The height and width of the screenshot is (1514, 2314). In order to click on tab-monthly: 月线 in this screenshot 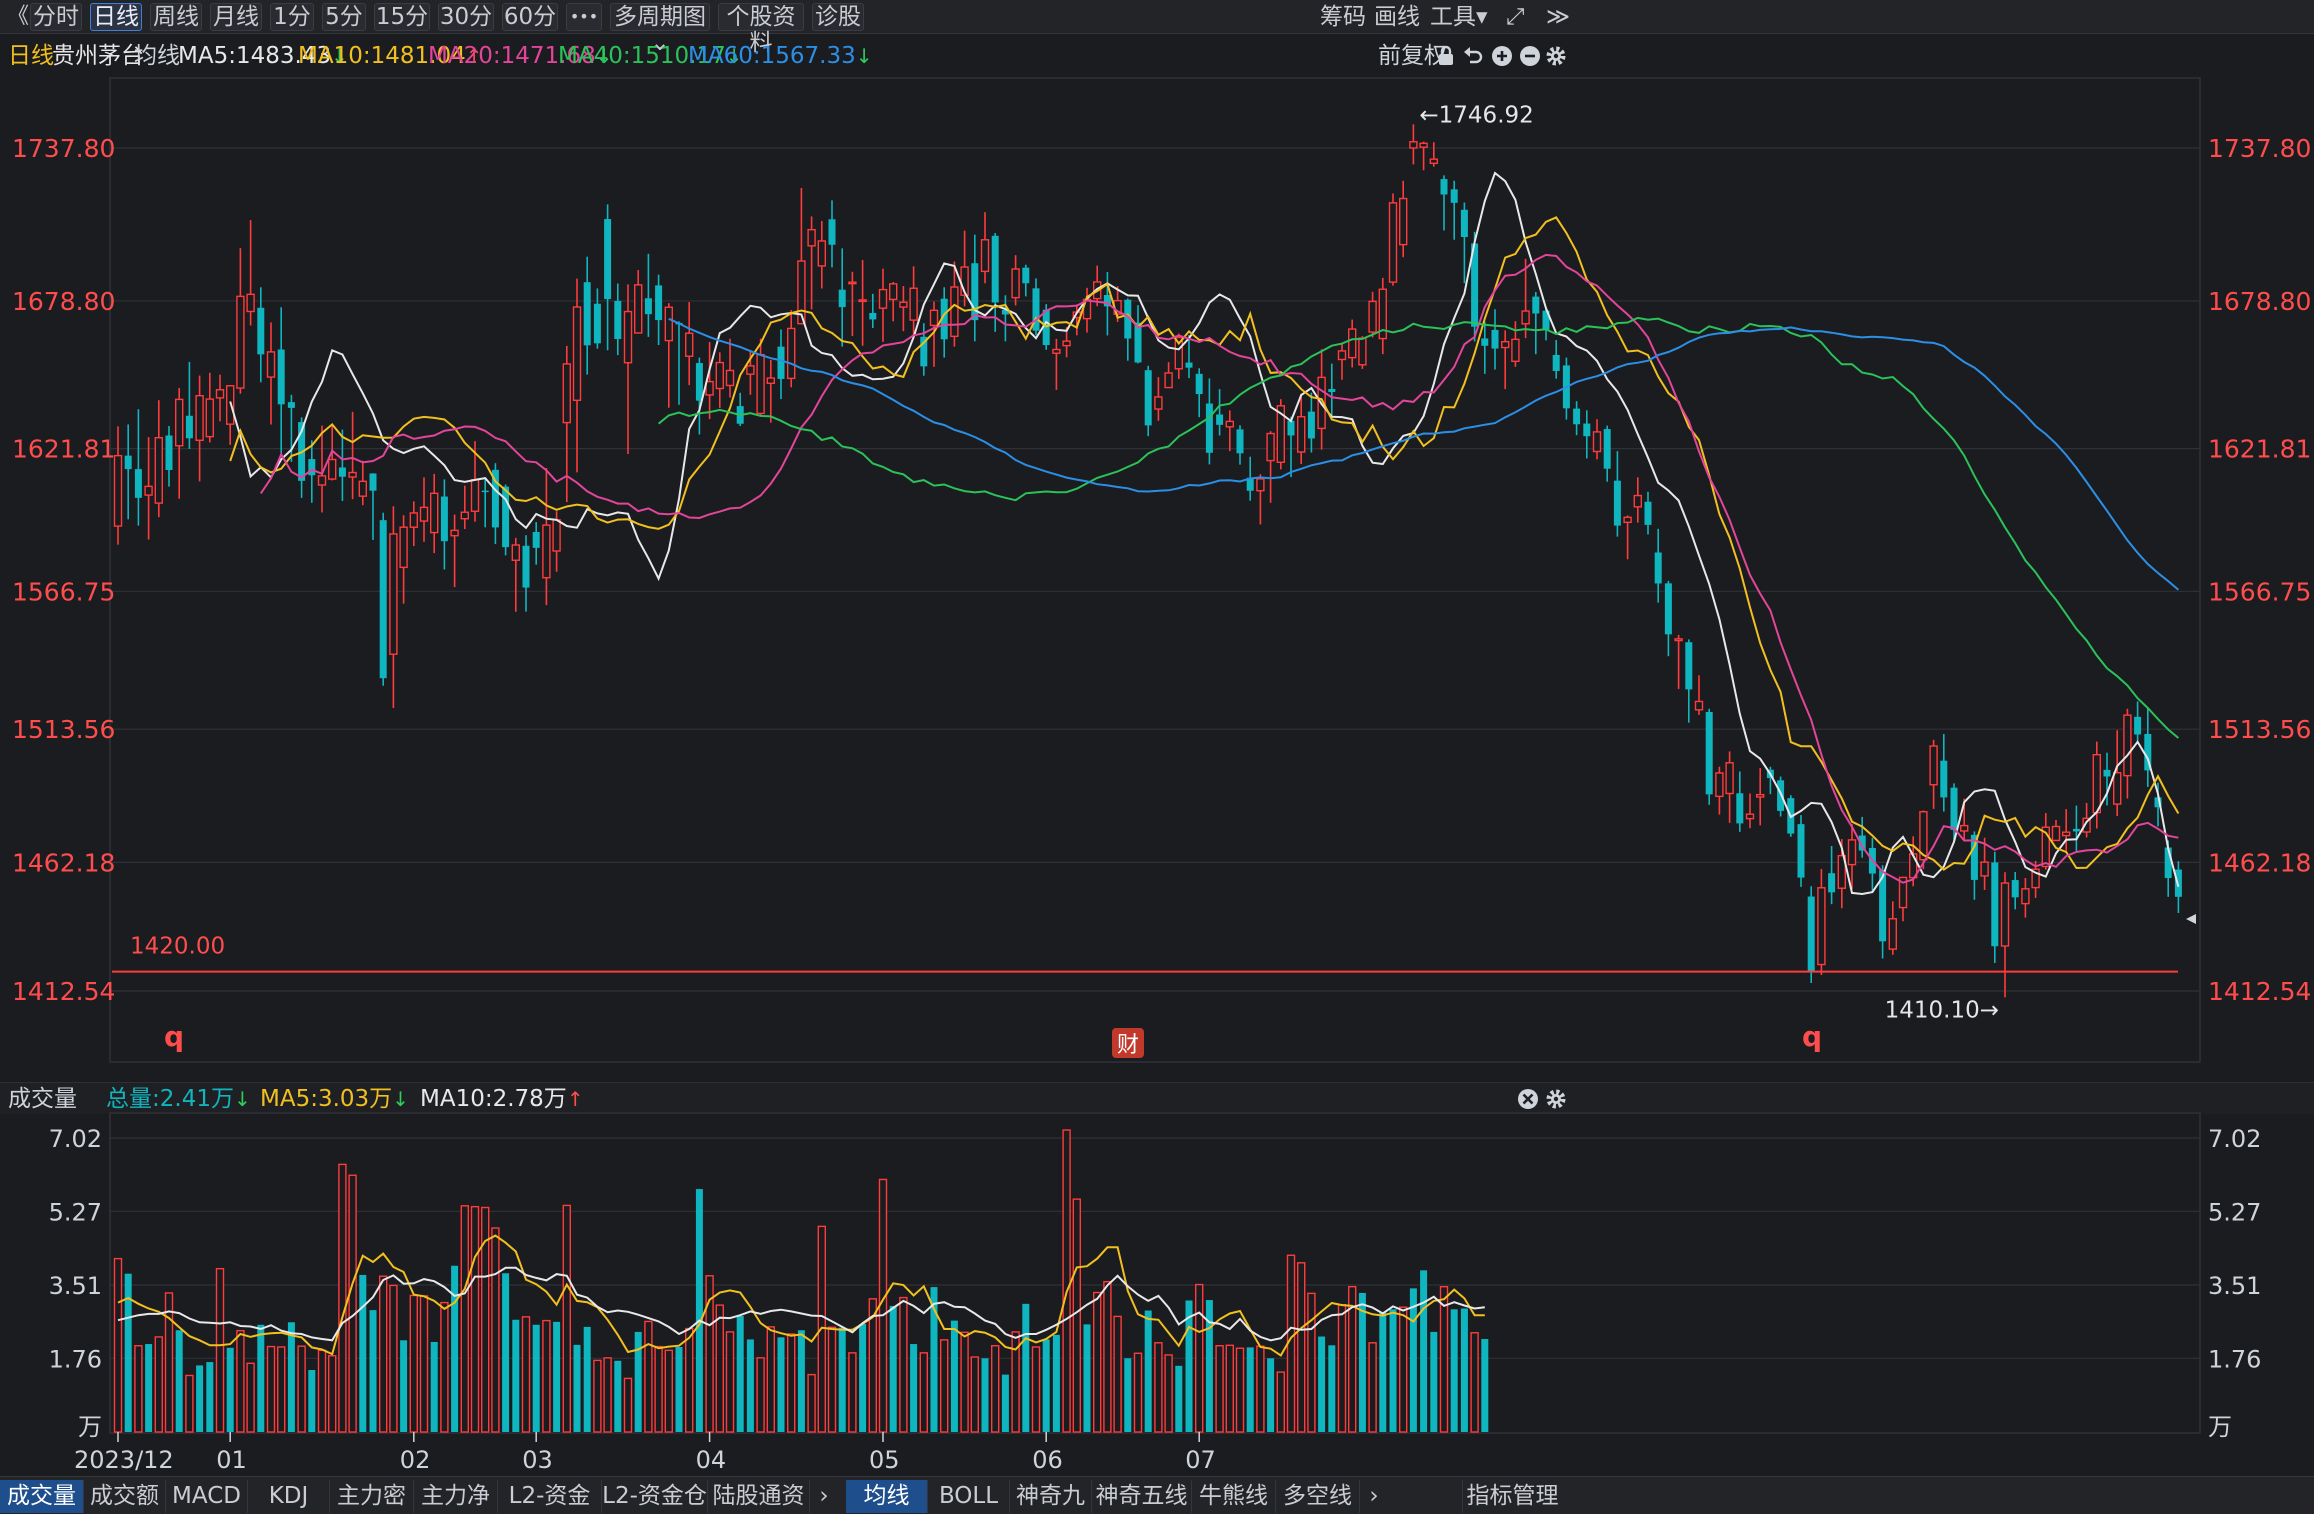, I will do `click(236, 17)`.